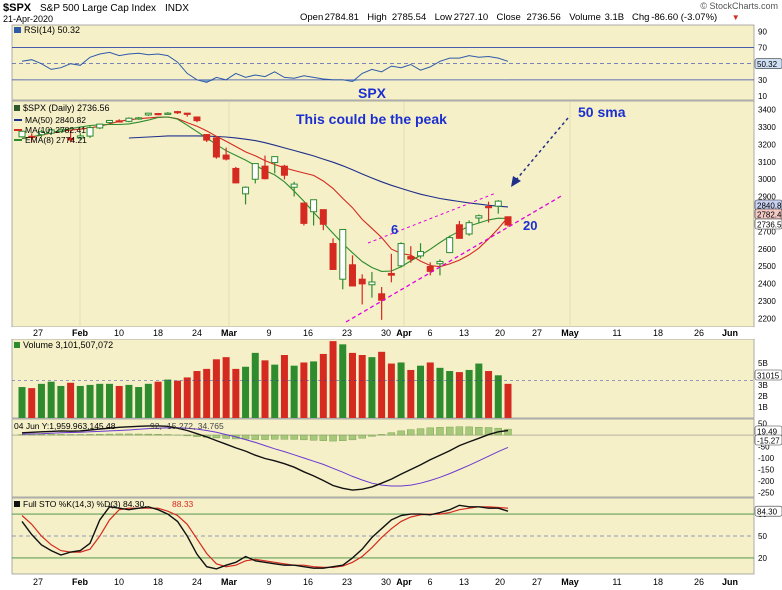  I want to click on macd-tick-4: -200, so click(766, 481).